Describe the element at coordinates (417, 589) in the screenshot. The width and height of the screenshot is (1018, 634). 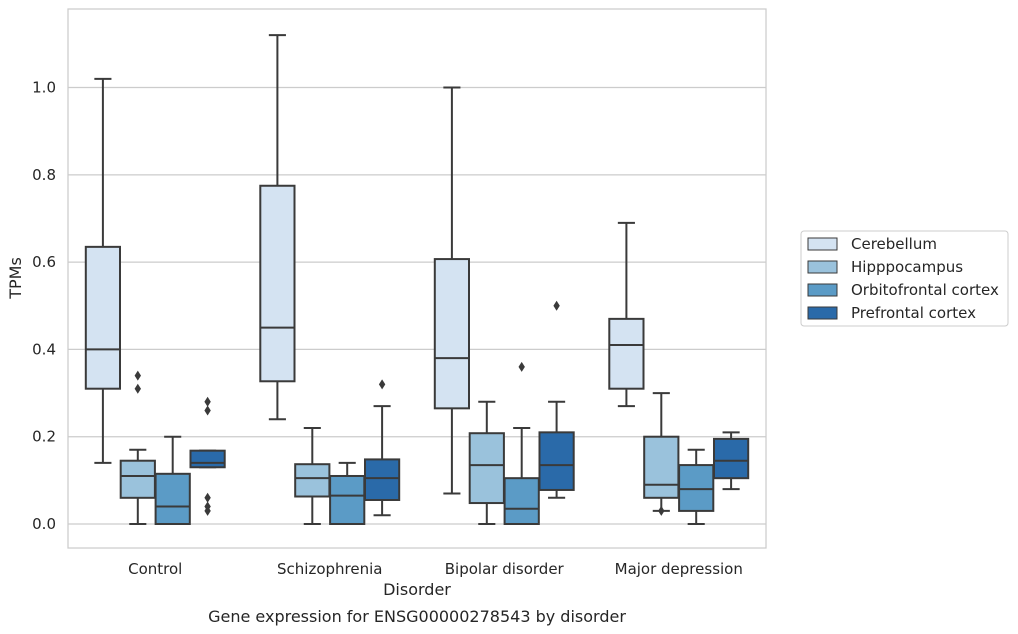
I see `x-axis-label: Disorder` at that location.